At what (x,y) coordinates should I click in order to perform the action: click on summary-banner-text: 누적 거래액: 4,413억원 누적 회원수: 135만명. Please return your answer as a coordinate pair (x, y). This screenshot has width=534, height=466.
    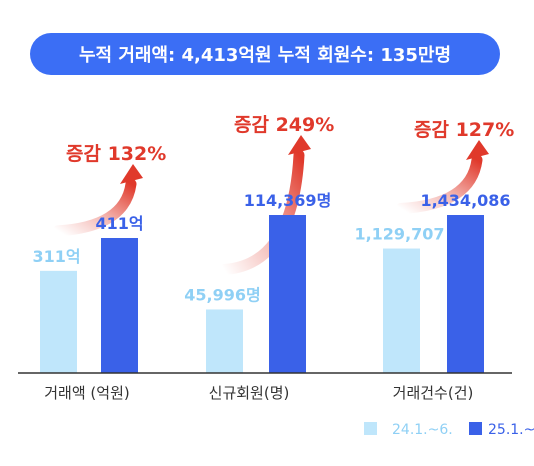
    Looking at the image, I should click on (265, 55).